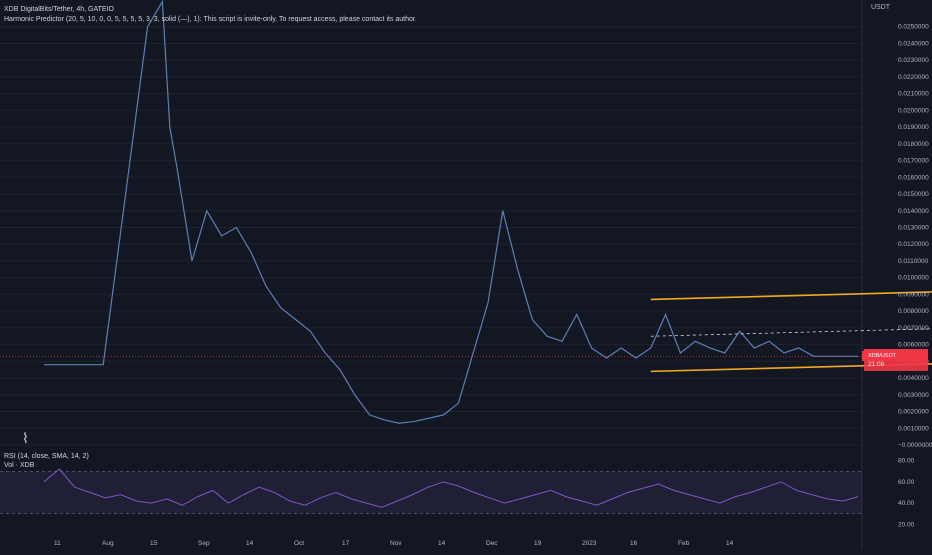  I want to click on price-tick-label: 0.0010000, so click(913, 428).